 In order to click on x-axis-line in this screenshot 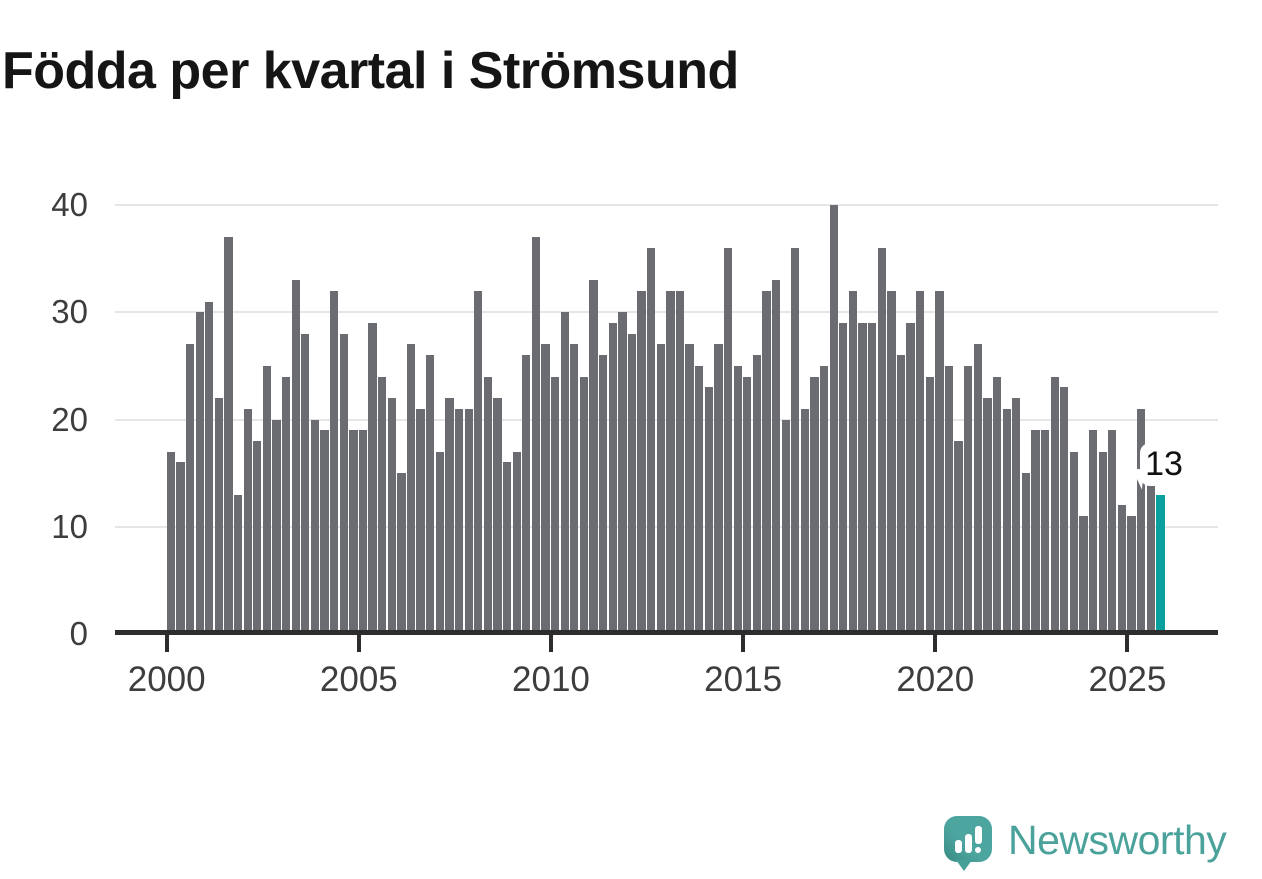, I will do `click(666, 632)`.